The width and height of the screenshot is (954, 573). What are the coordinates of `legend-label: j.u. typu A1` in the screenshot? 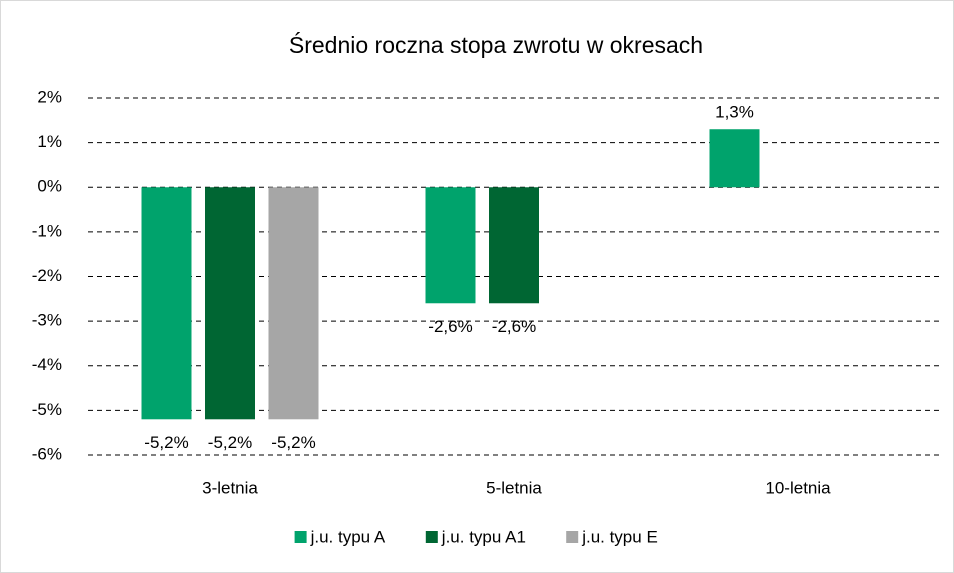 It's located at (483, 536).